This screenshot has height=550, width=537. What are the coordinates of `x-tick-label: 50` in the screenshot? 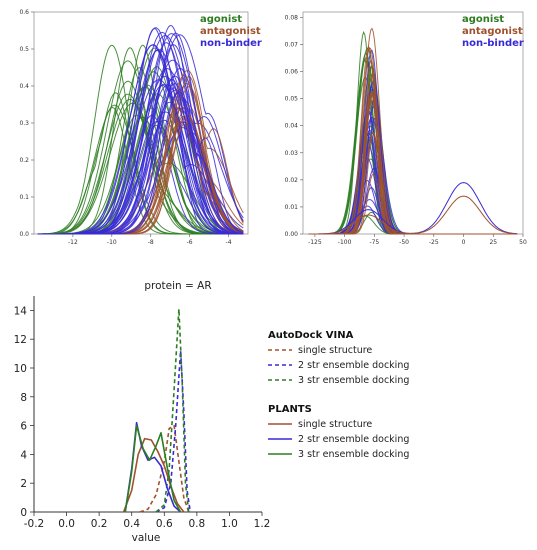 It's located at (523, 242).